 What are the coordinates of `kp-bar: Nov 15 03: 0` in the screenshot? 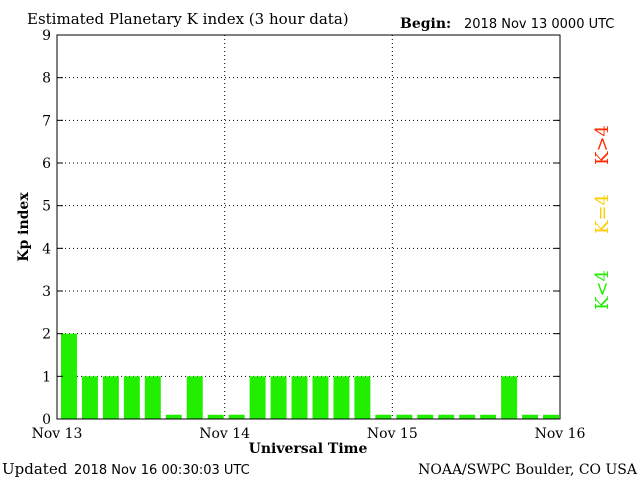 It's located at (425, 416).